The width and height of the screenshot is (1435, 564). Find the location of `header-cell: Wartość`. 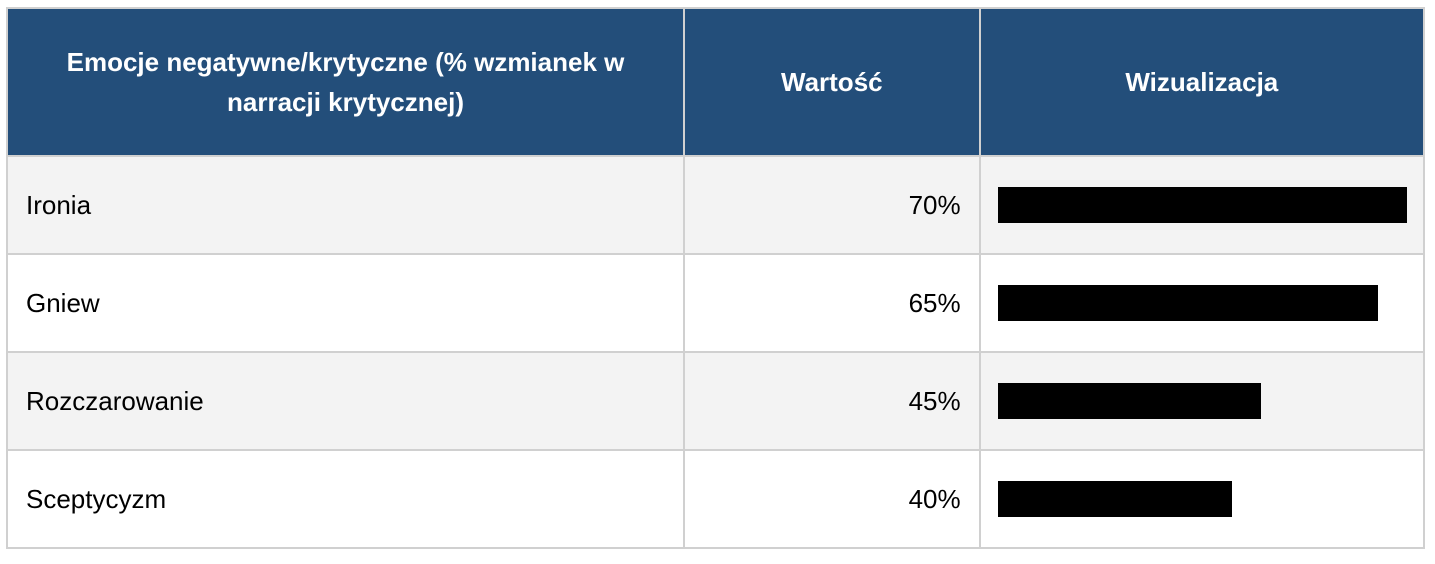

header-cell: Wartość is located at coordinates (832, 82).